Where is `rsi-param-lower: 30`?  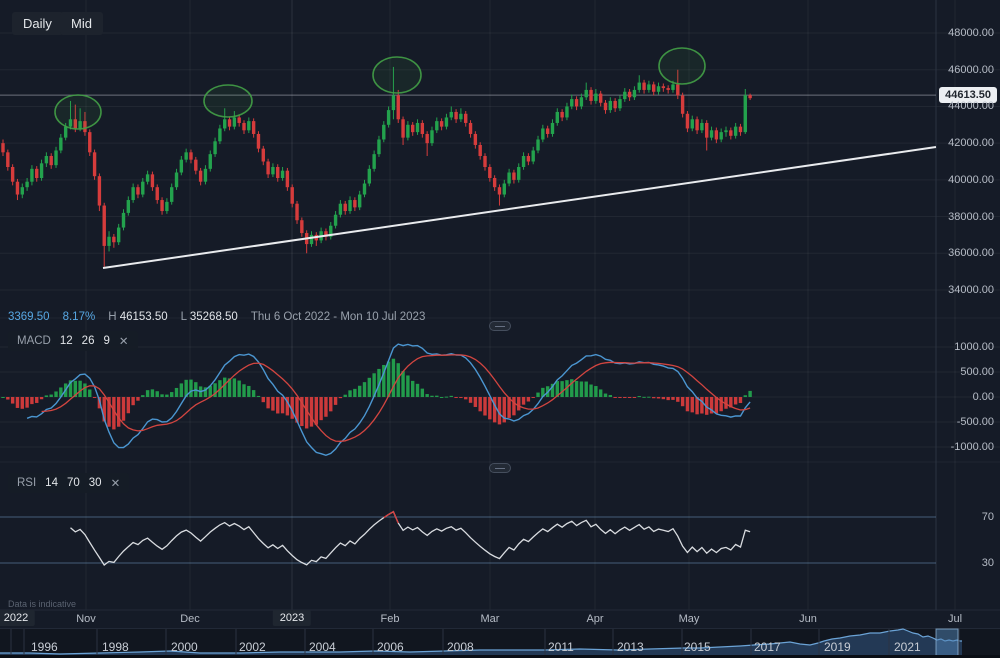 rsi-param-lower: 30 is located at coordinates (95, 483).